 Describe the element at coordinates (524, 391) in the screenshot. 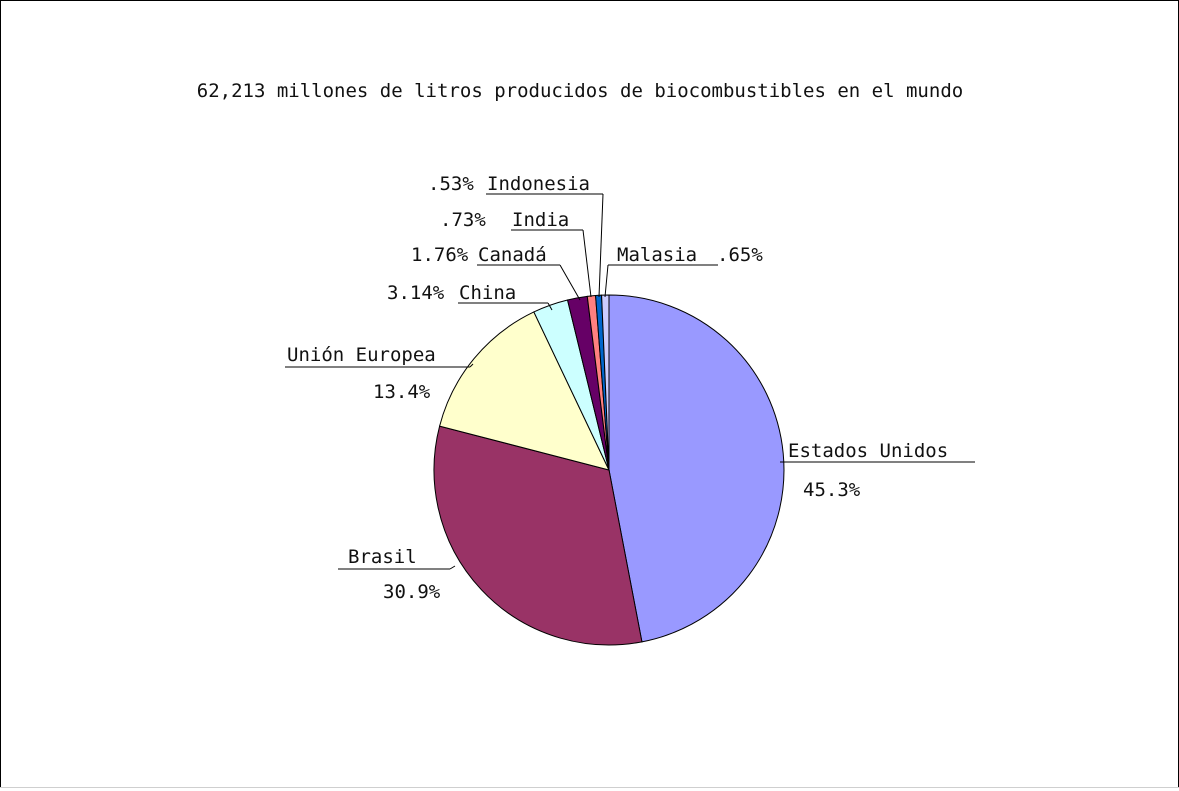

I see `pie-slice-union-europea` at that location.